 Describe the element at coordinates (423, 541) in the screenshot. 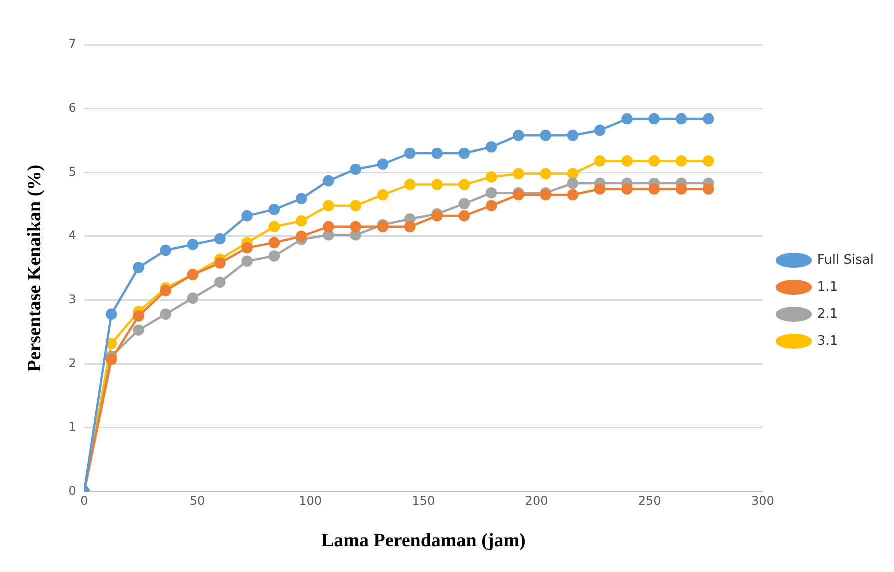

I see `x-axis-title: Lama Perendaman (jam)` at that location.